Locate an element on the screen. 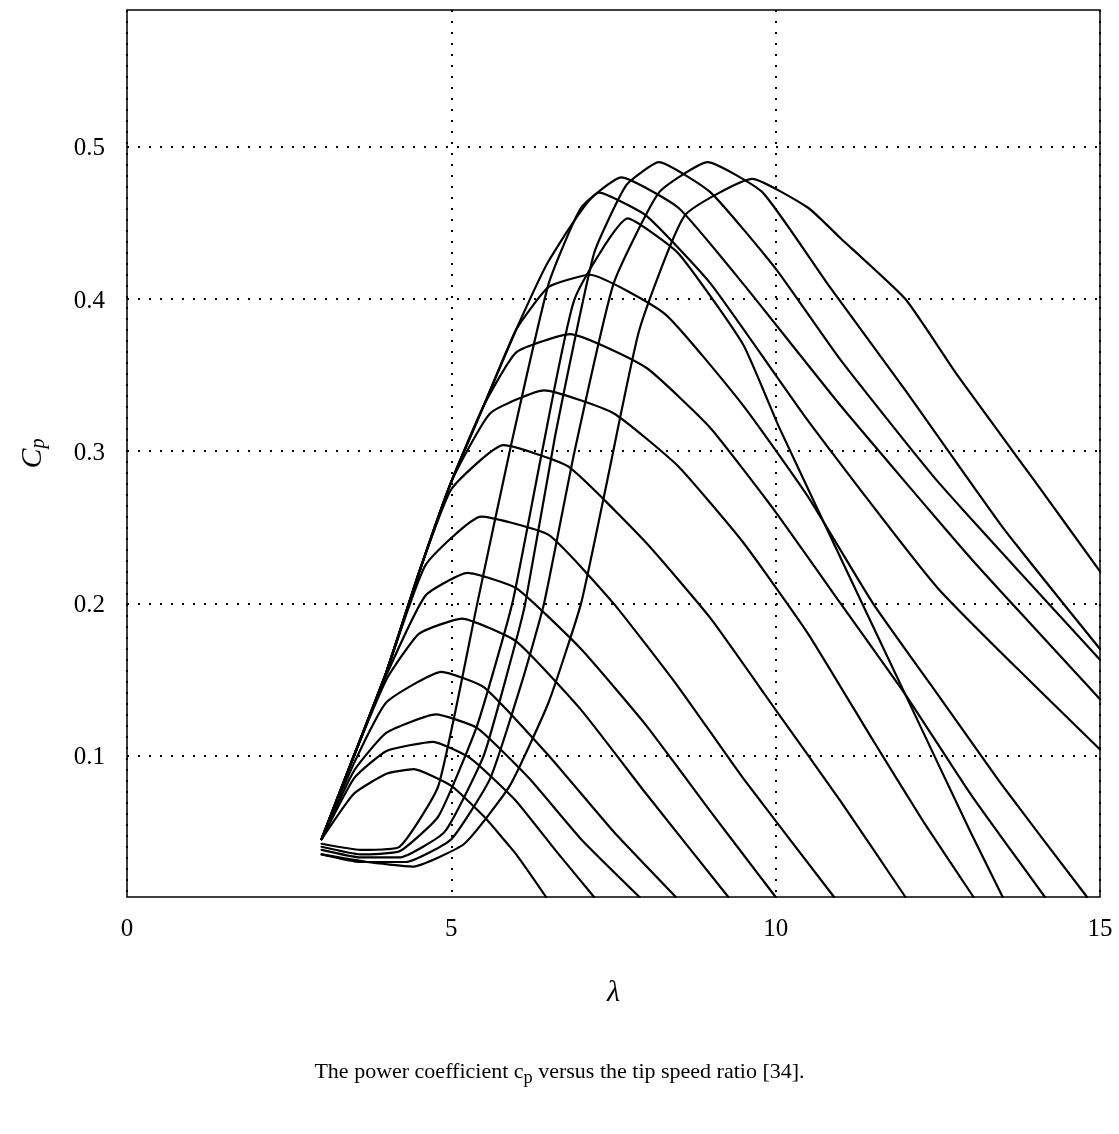  y-tick-label: 0.5 is located at coordinates (89, 147).